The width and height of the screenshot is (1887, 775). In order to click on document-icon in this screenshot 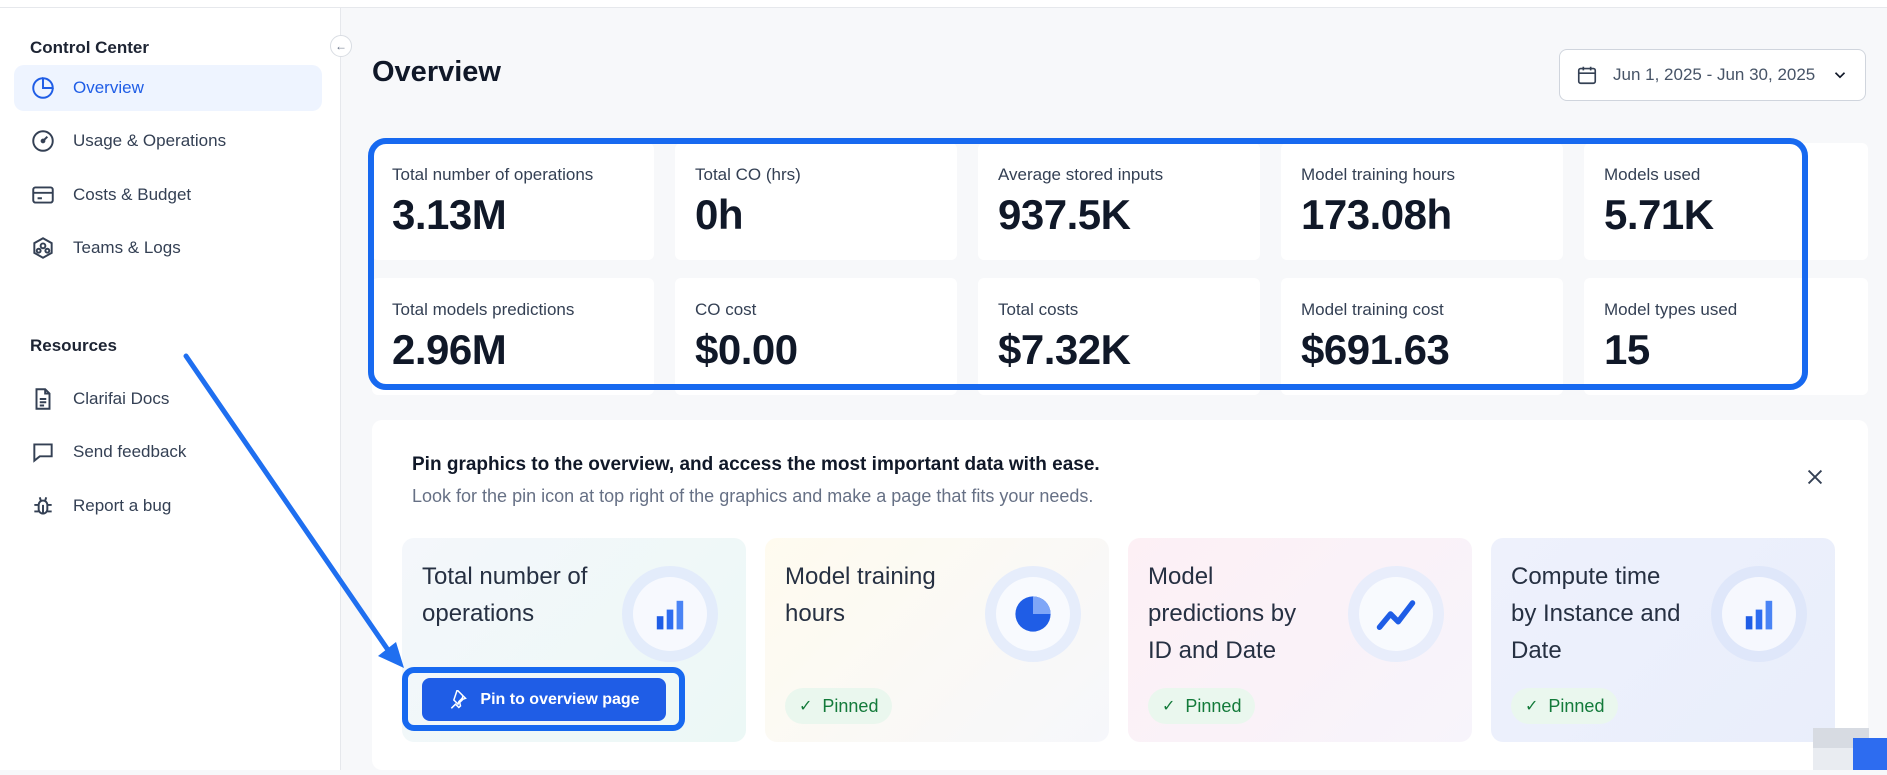, I will do `click(43, 399)`.